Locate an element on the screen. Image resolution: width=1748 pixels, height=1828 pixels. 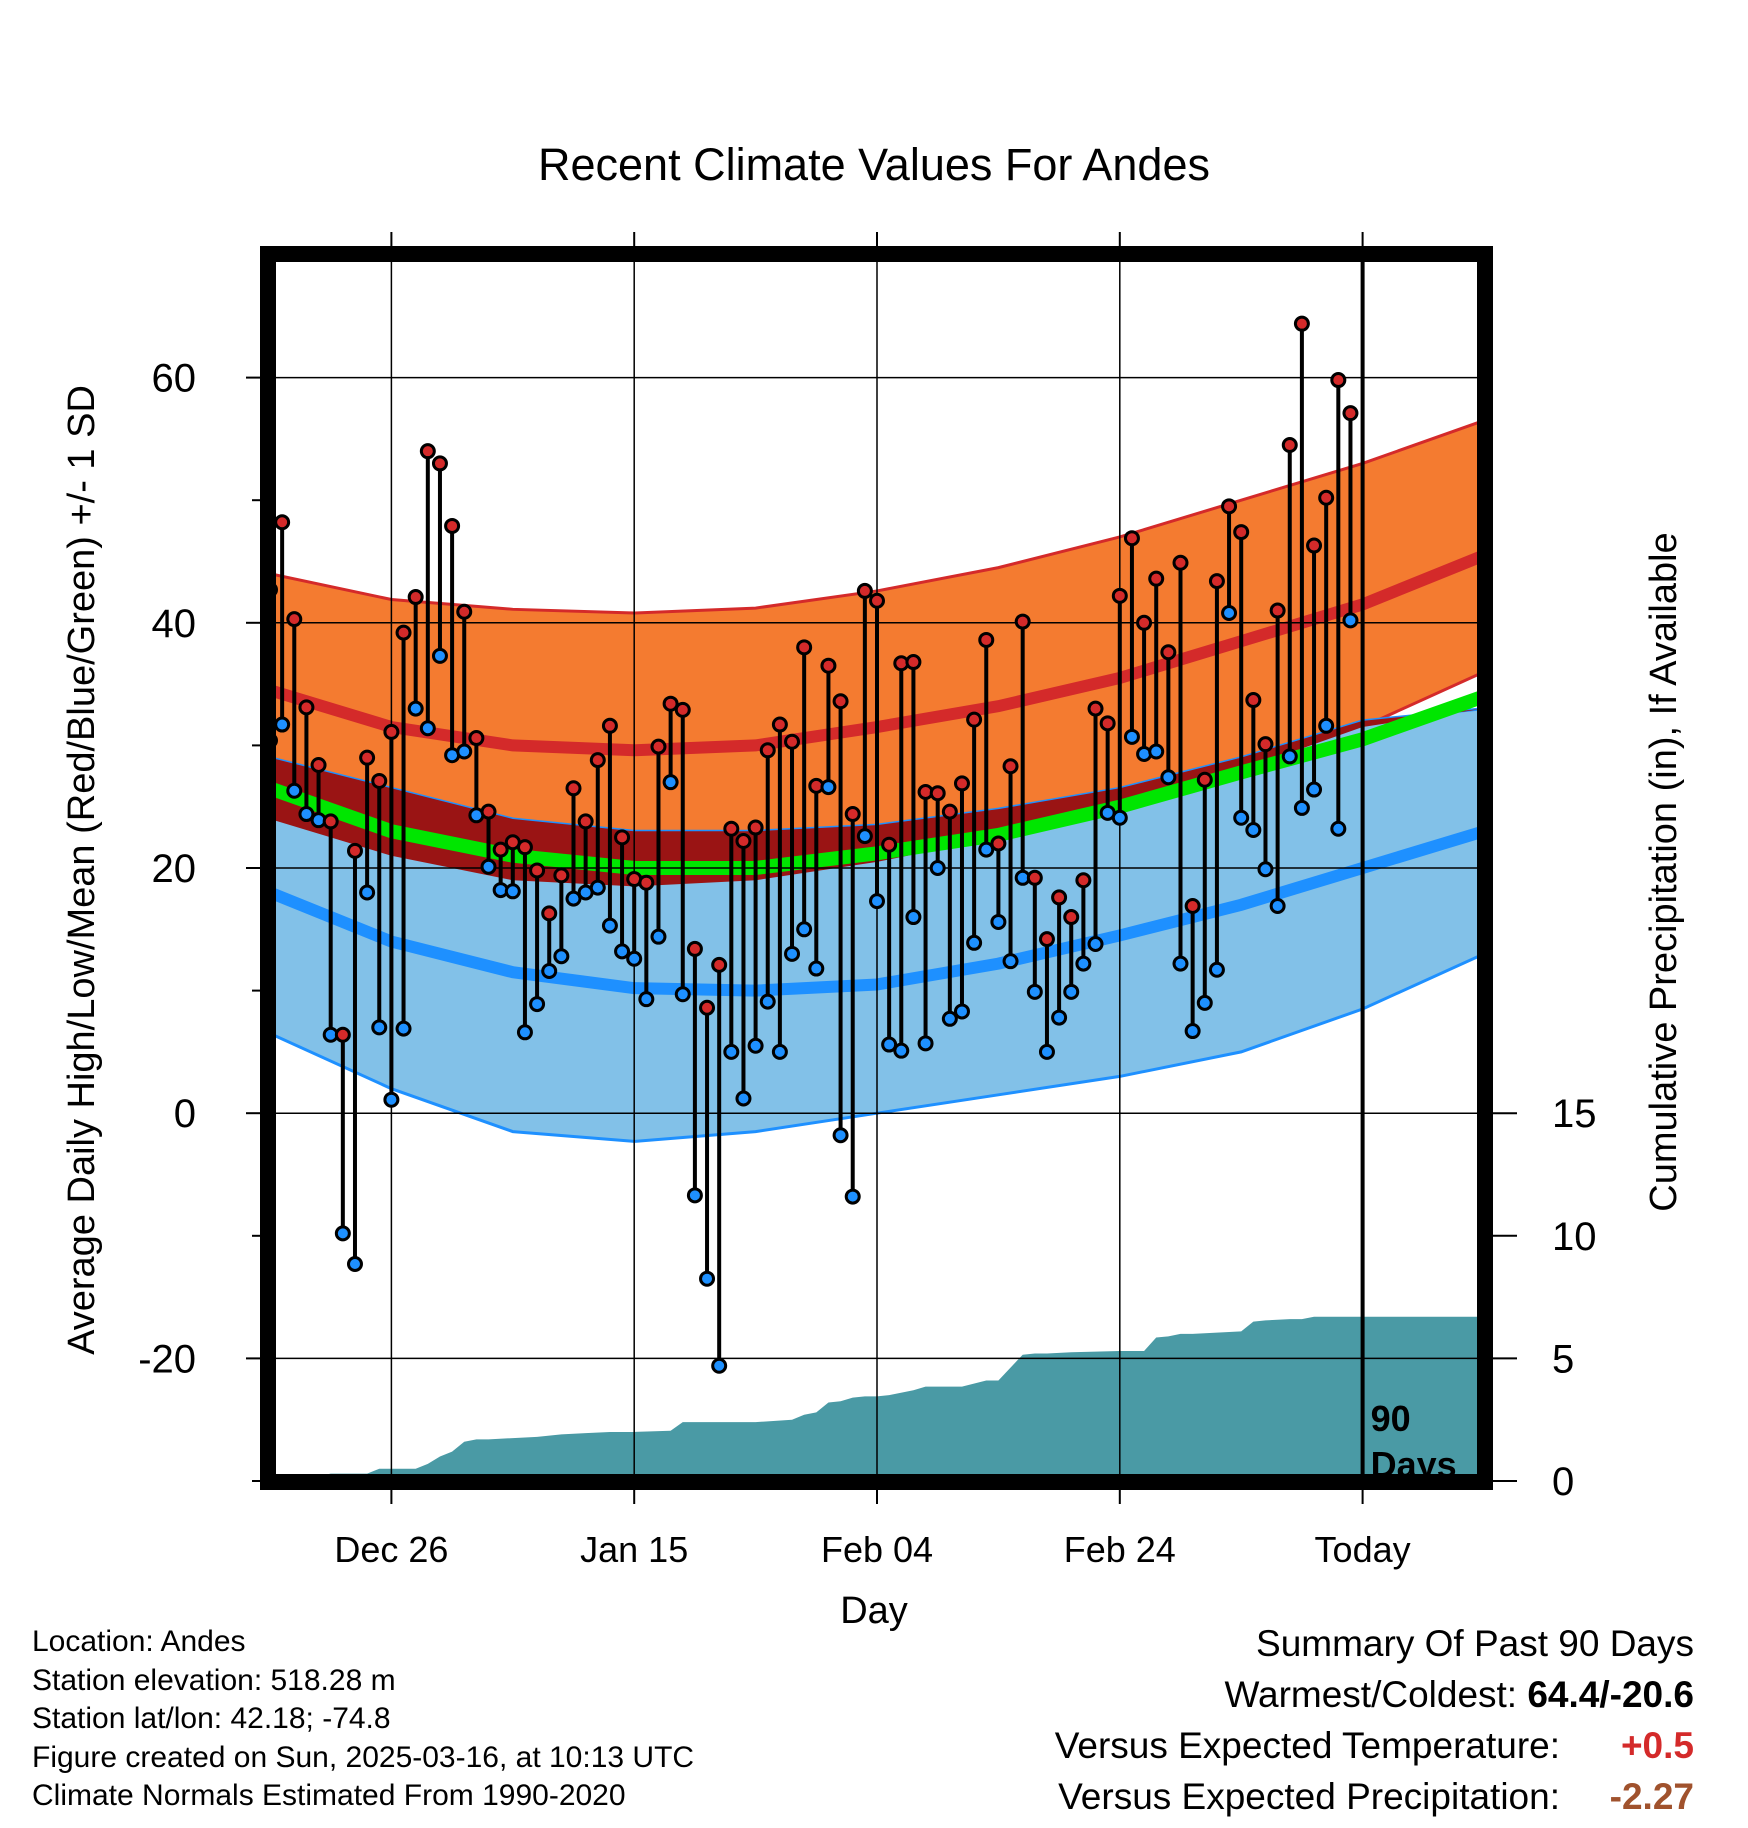
y-left-tick-label: 60 is located at coordinates (174, 379).